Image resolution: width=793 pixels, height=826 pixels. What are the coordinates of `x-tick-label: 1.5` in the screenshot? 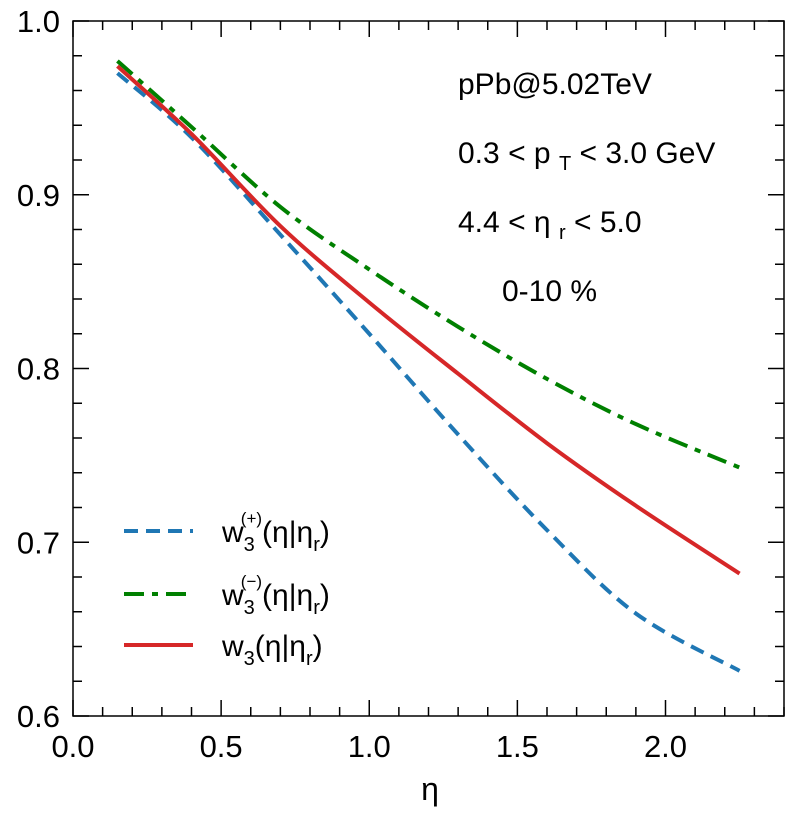 It's located at (517, 746).